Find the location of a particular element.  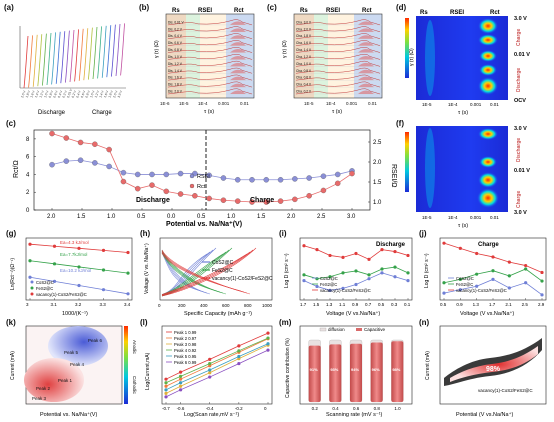

h-legend-2: vacancy(1)-CoS2/FeS2@C is located at coordinates (242, 279).